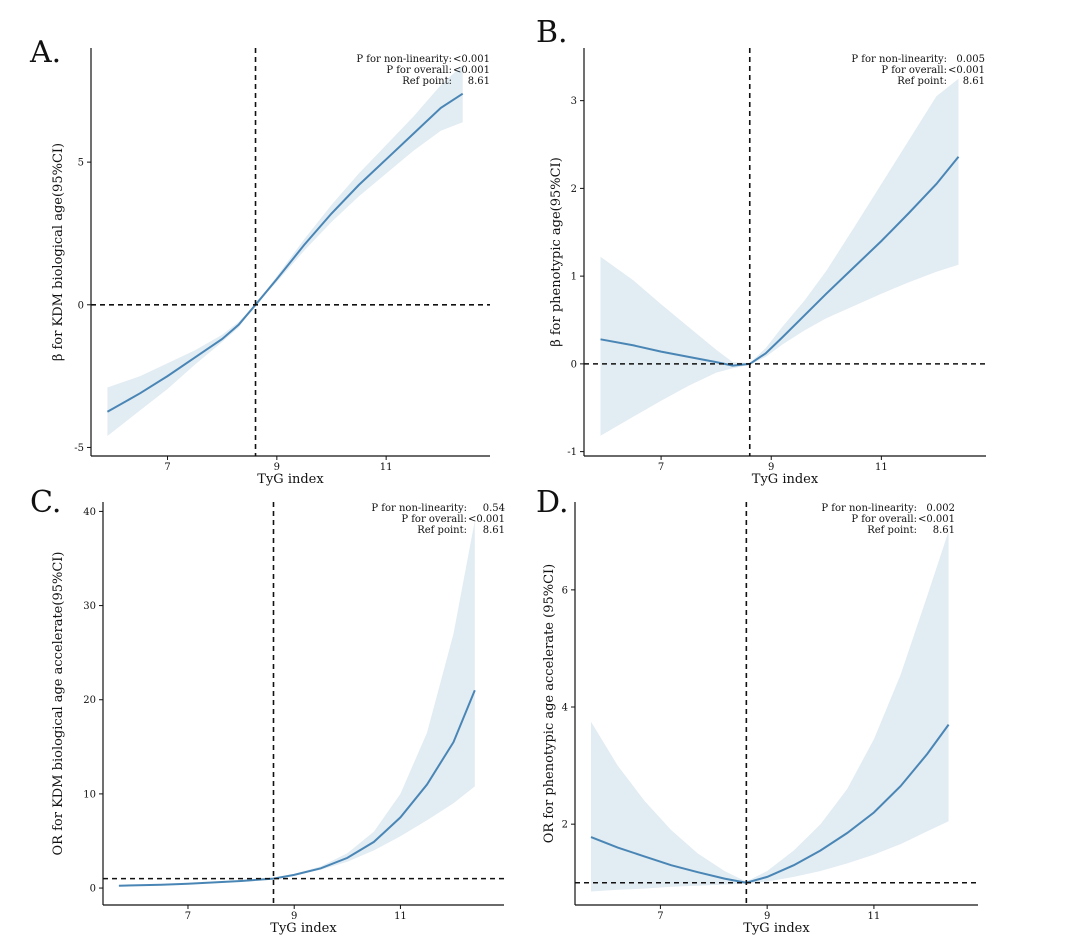  What do you see at coordinates (565, 590) in the screenshot?
I see `y-tick-label: 6` at bounding box center [565, 590].